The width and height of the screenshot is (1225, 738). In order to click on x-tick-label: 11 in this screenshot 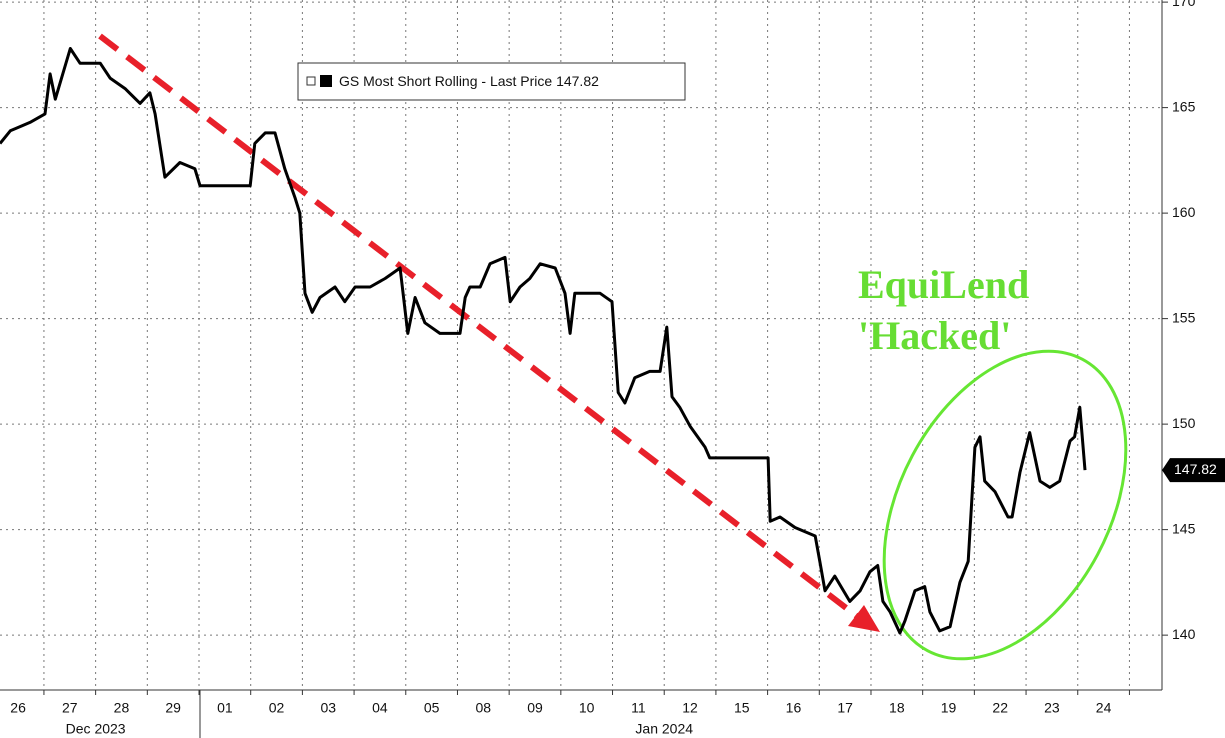, I will do `click(638, 708)`.